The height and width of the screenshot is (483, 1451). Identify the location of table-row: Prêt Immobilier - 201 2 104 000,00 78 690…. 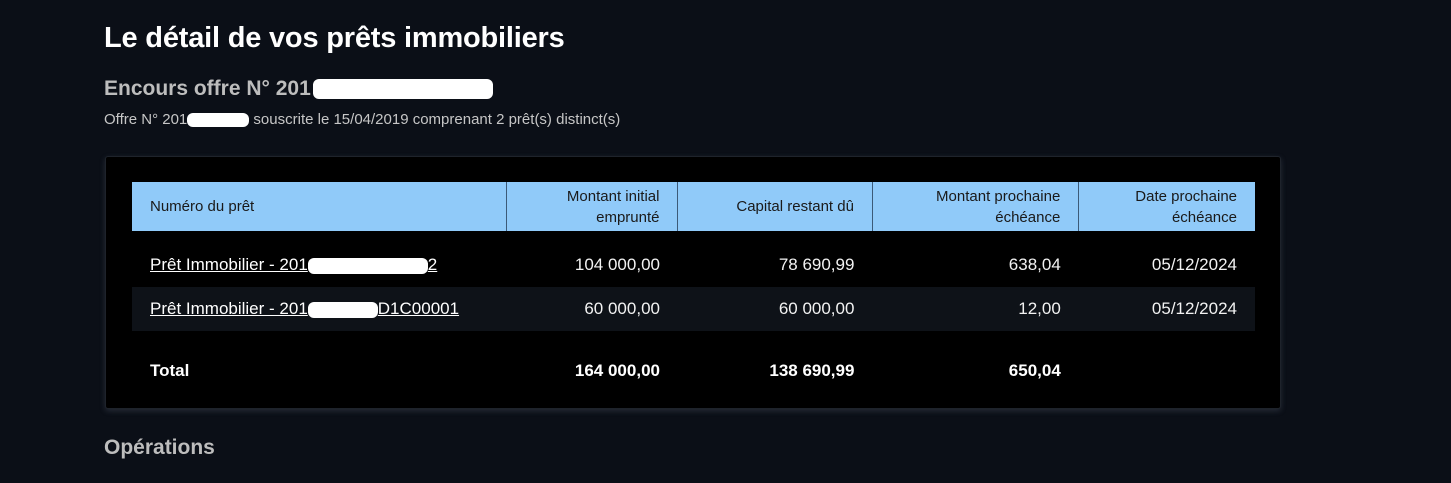
(693, 265).